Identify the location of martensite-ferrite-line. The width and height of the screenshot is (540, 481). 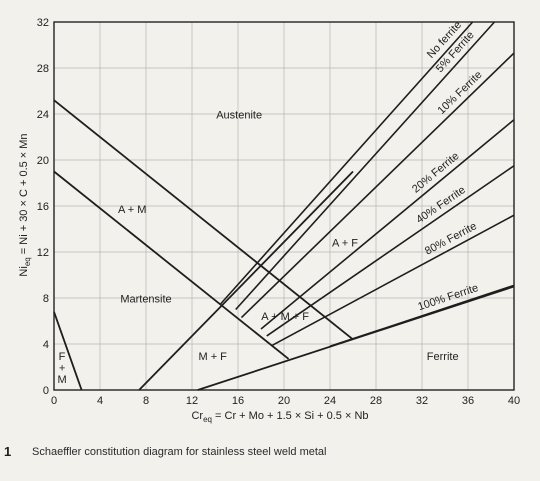
(68, 351).